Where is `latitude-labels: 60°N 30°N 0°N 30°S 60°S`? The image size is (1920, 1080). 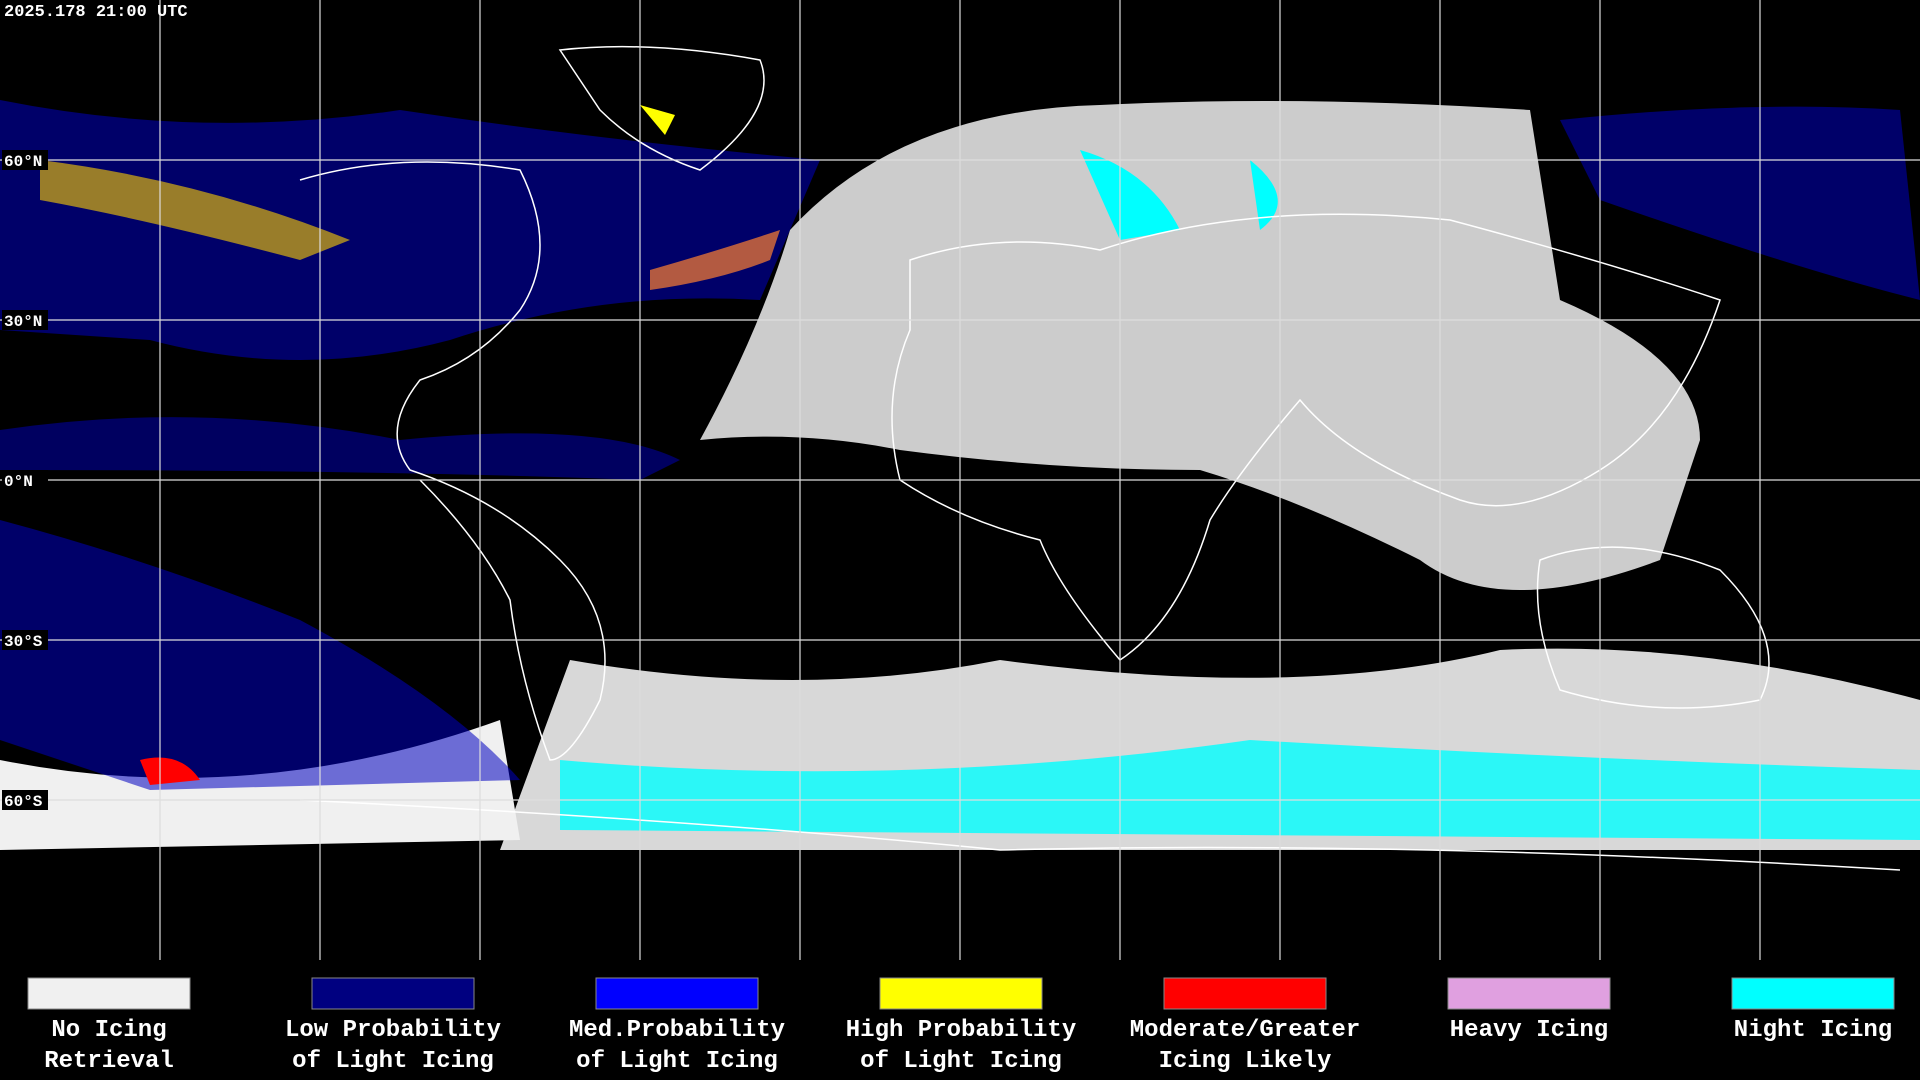
latitude-labels: 60°N 30°N 0°N 30°S 60°S is located at coordinates (25, 480).